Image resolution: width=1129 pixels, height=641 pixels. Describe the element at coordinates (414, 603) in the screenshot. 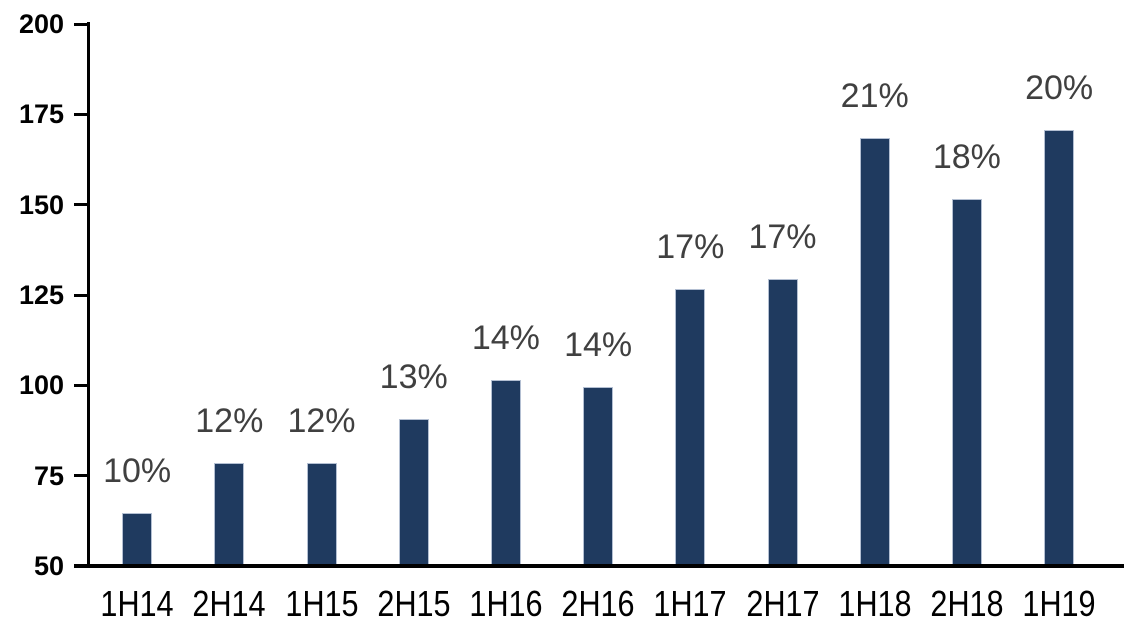

I see `x-tick-label: 2H15` at that location.